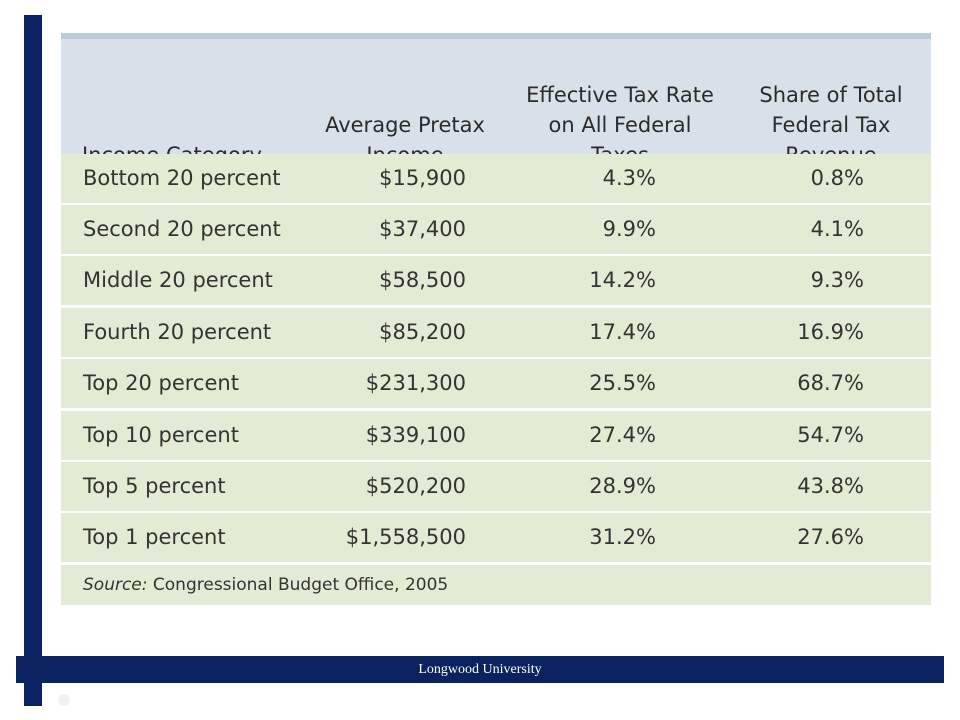 The image size is (960, 720). I want to click on row-tax-rate: 31.2%, so click(622, 537).